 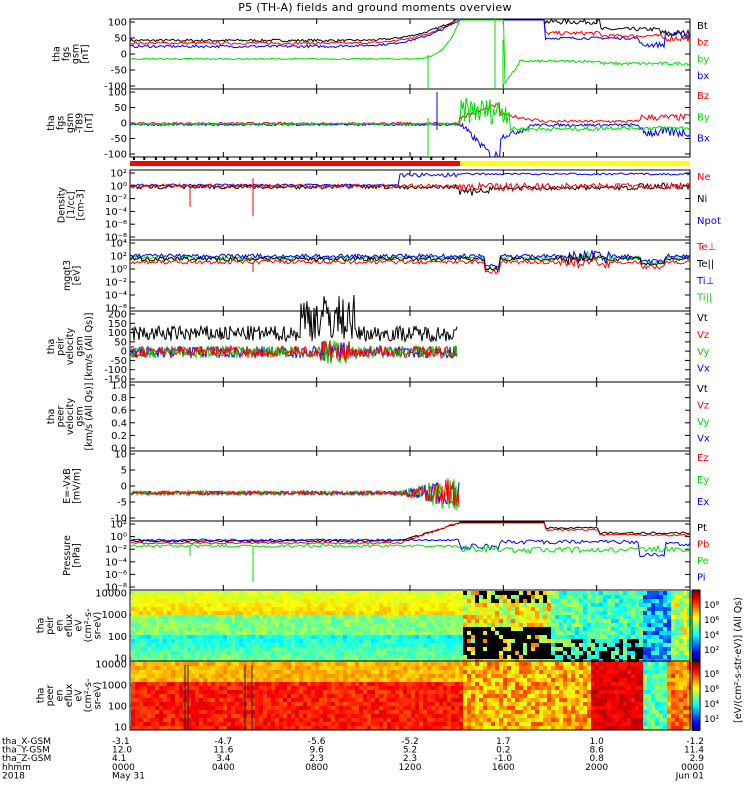 I want to click on y-tick-label: 100, so click(x=117, y=707).